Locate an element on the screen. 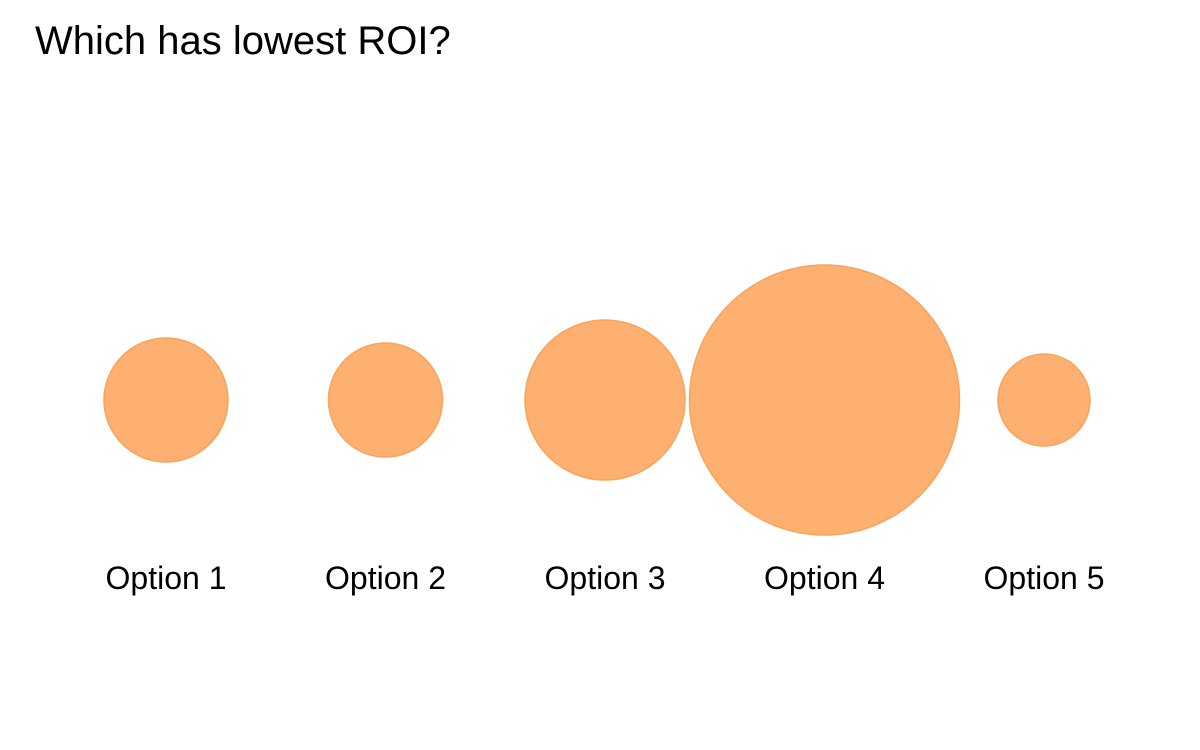 The image size is (1200, 750). label-option-5: Option 5 is located at coordinates (1044, 578).